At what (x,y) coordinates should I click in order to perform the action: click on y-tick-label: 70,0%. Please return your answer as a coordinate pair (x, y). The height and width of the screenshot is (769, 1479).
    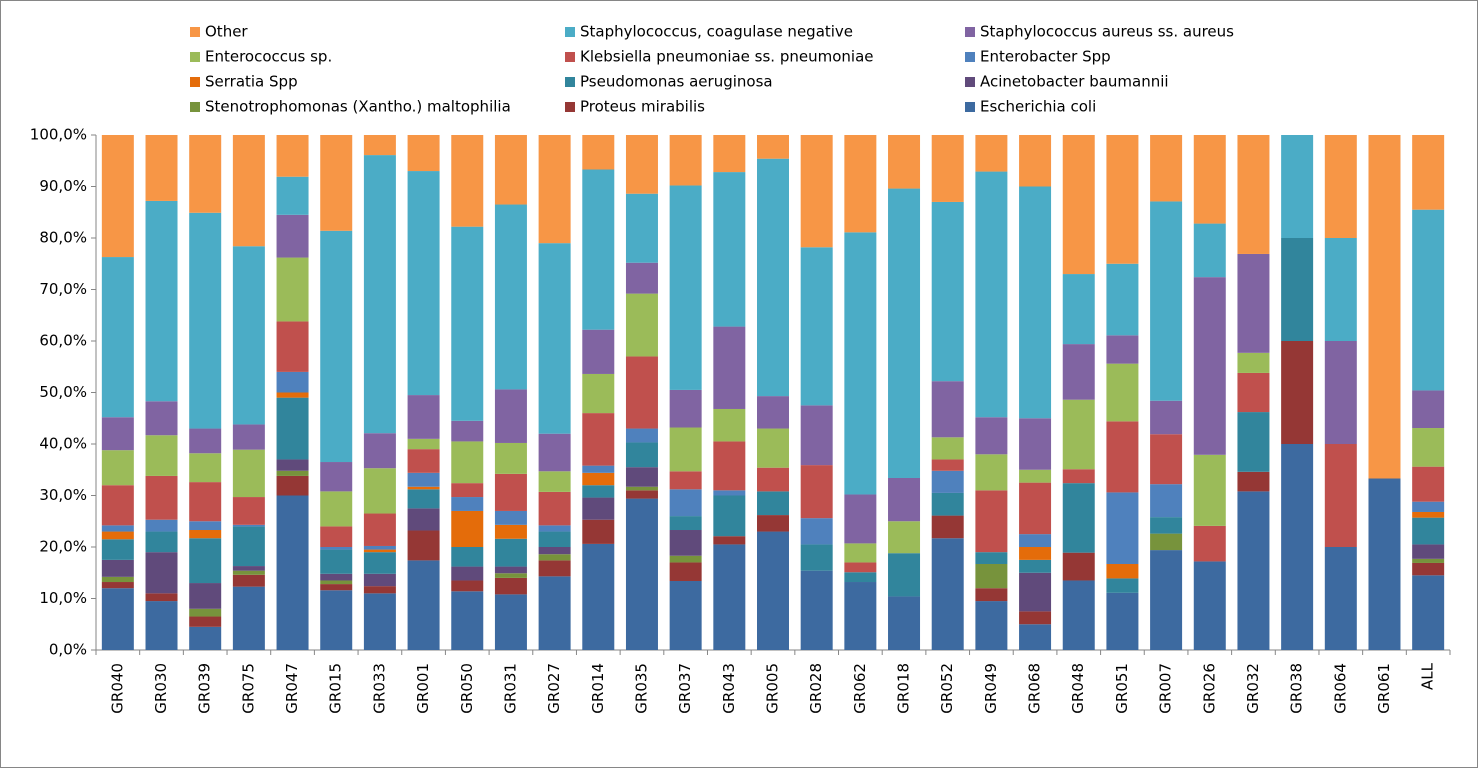
    Looking at the image, I should click on (63, 289).